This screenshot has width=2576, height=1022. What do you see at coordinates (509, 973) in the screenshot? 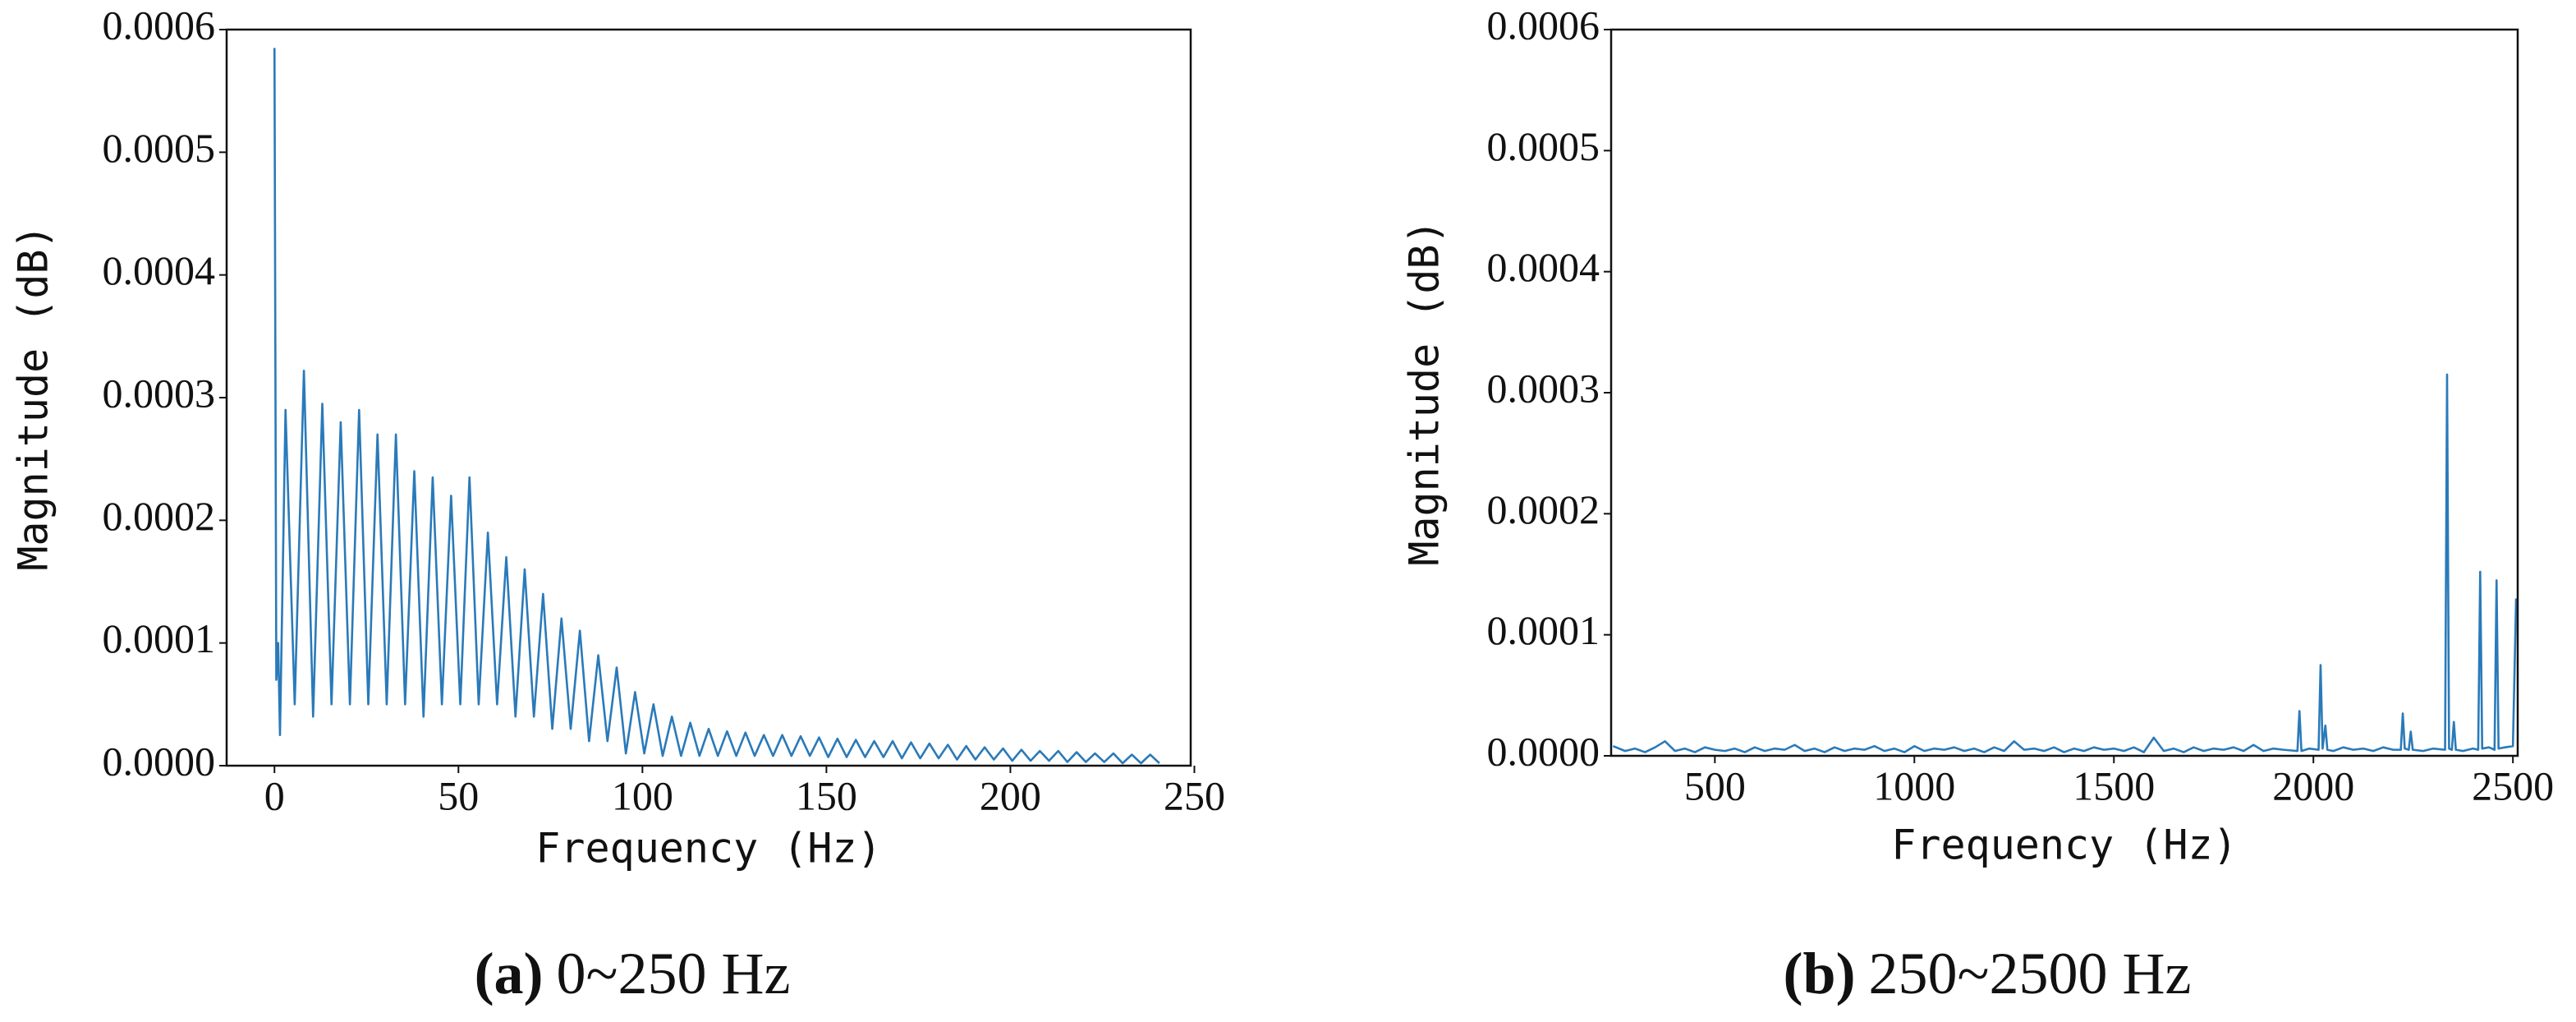
I see `caption-label: (a)` at bounding box center [509, 973].